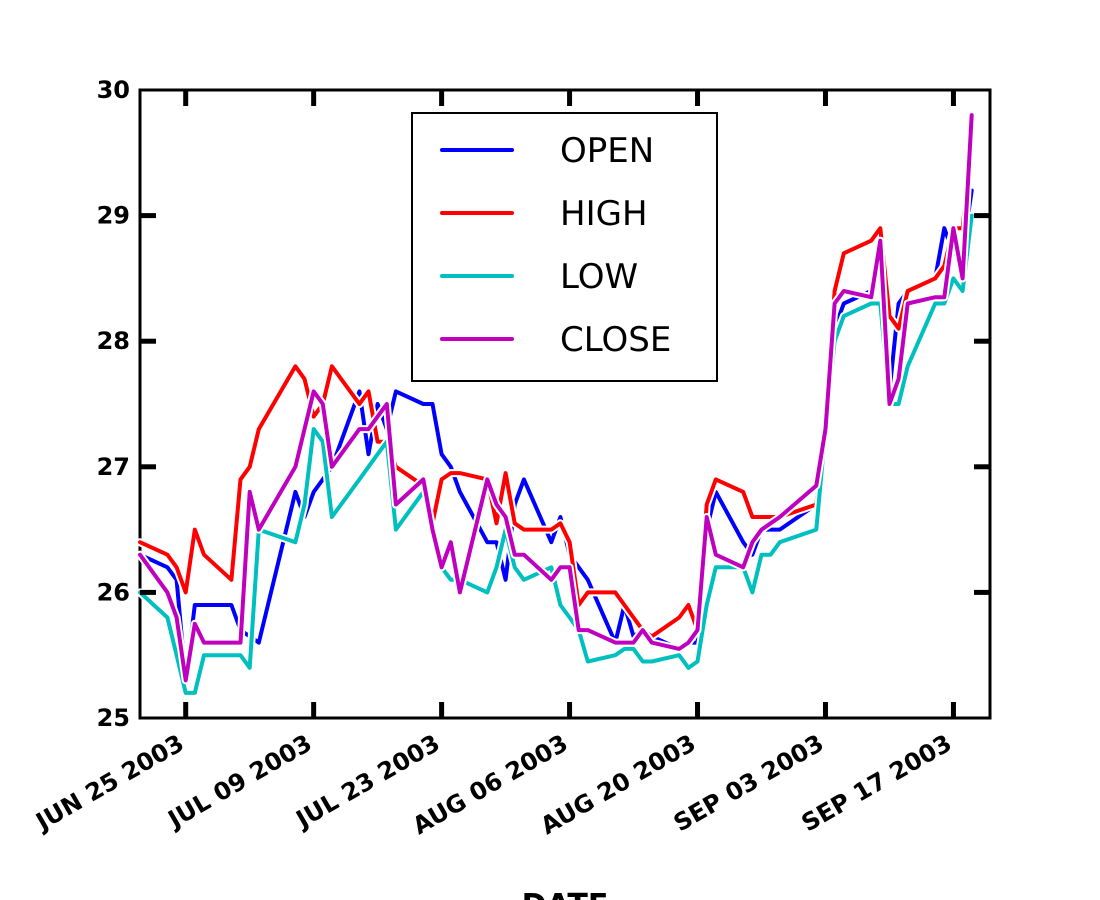 The image size is (1100, 900). What do you see at coordinates (113, 592) in the screenshot?
I see `y-tick-label: 26` at bounding box center [113, 592].